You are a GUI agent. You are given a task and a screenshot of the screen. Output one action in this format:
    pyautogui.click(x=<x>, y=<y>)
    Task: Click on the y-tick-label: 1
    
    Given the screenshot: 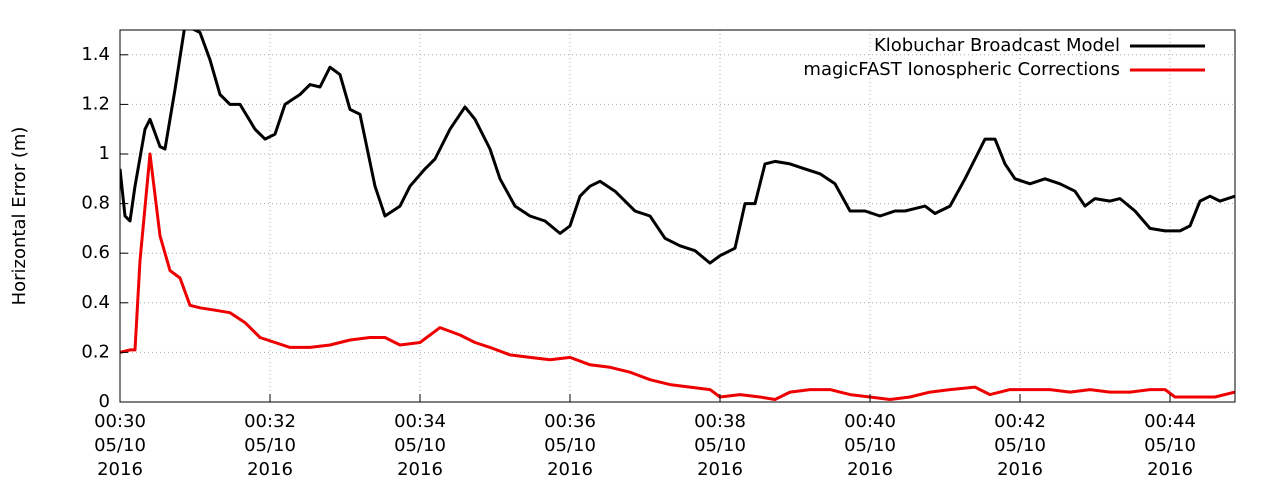 What is the action you would take?
    pyautogui.click(x=104, y=153)
    